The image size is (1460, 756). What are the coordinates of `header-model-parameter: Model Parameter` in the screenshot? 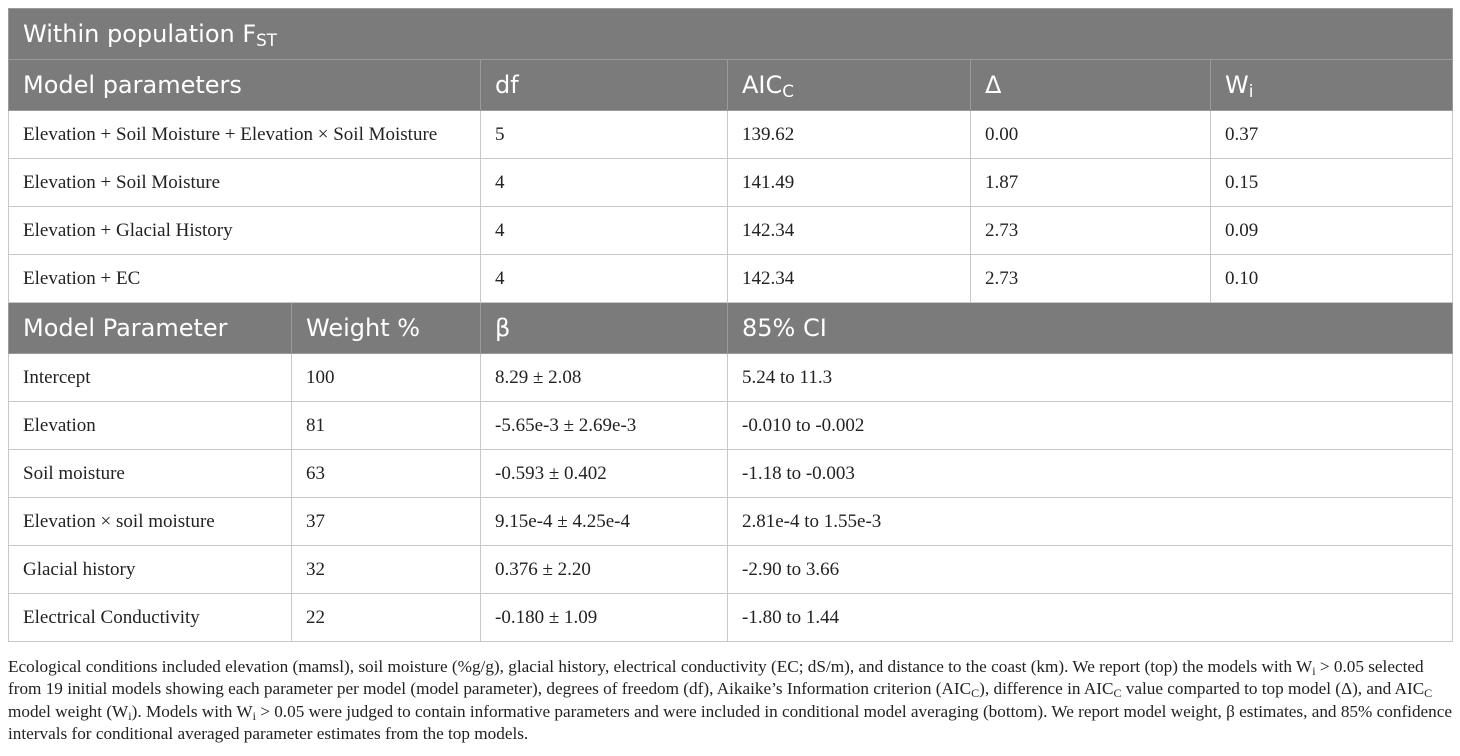 It's located at (150, 328).